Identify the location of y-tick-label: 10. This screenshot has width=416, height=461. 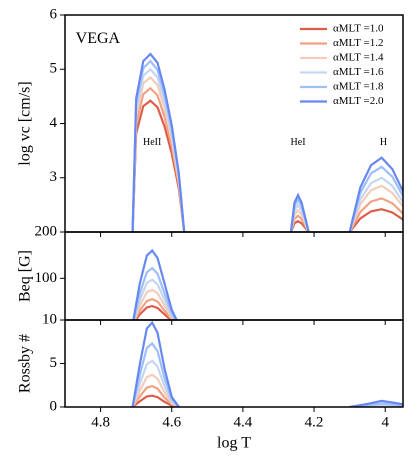
(49, 319).